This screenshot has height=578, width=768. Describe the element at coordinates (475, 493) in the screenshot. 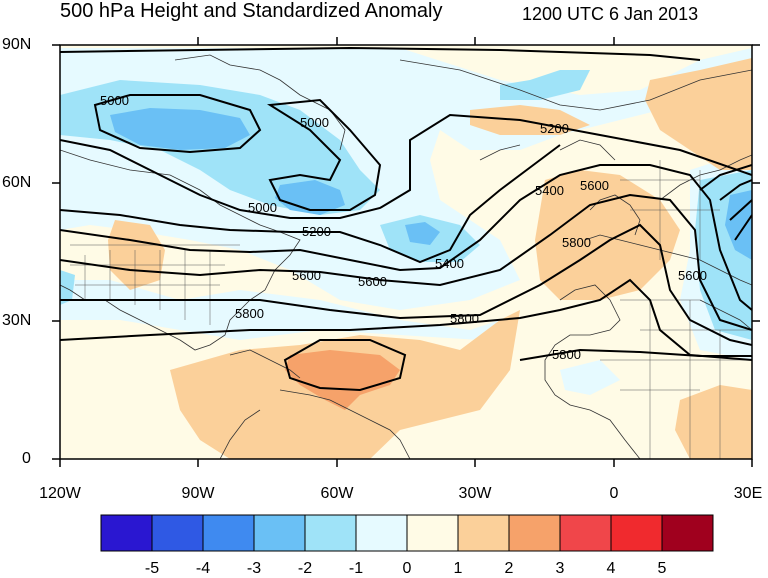

I see `lon-label: 30W` at that location.